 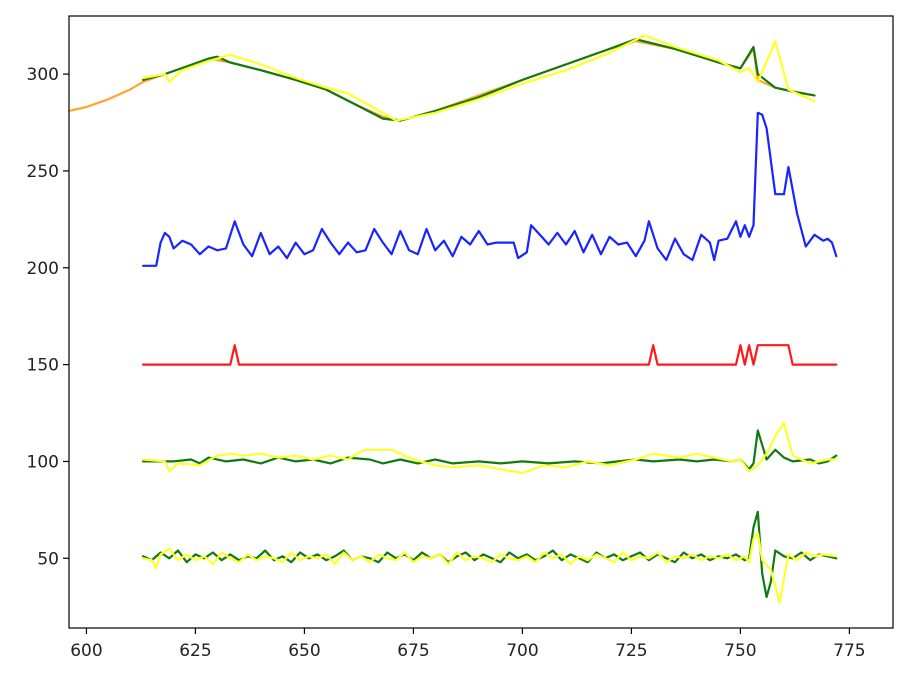 I want to click on y-tick-label: 100, so click(x=43, y=462).